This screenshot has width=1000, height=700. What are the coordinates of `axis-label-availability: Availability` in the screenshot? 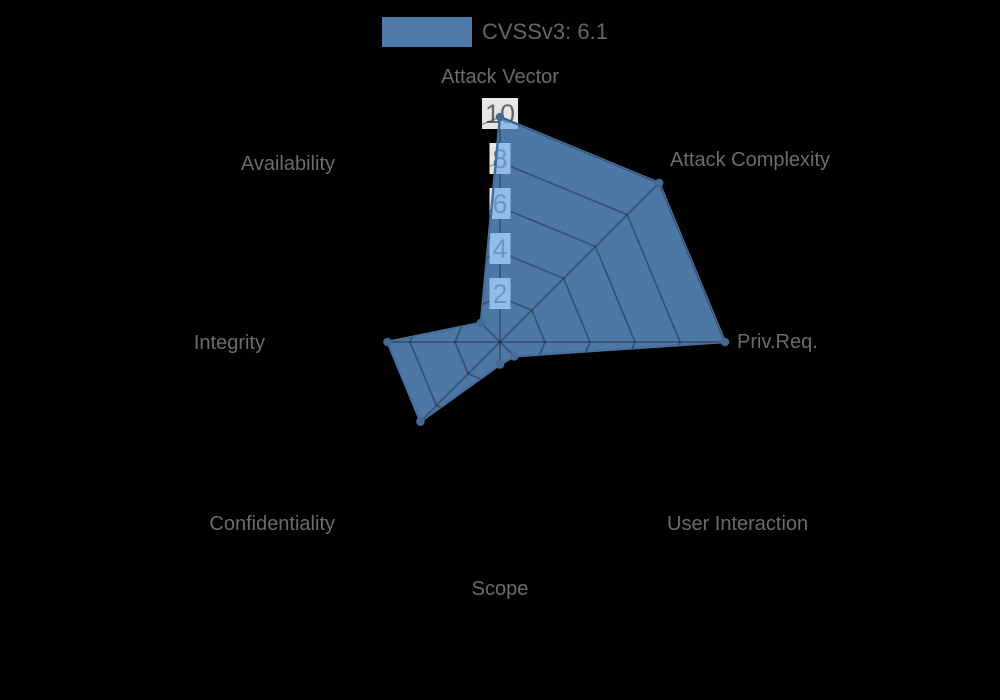 It's located at (288, 164).